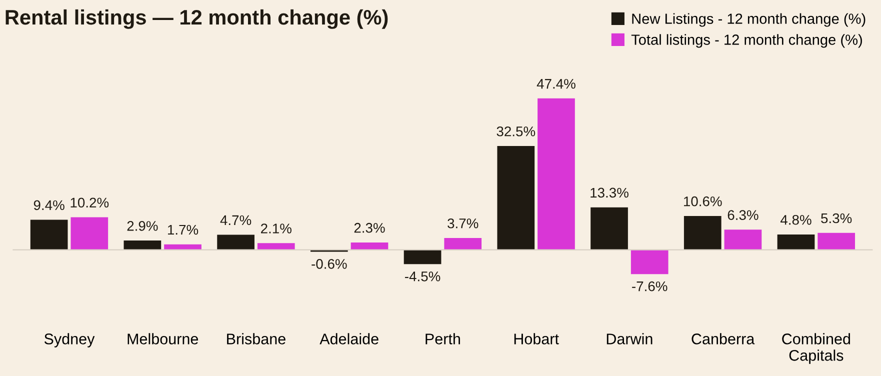  I want to click on data-label: 2.1%, so click(276, 229).